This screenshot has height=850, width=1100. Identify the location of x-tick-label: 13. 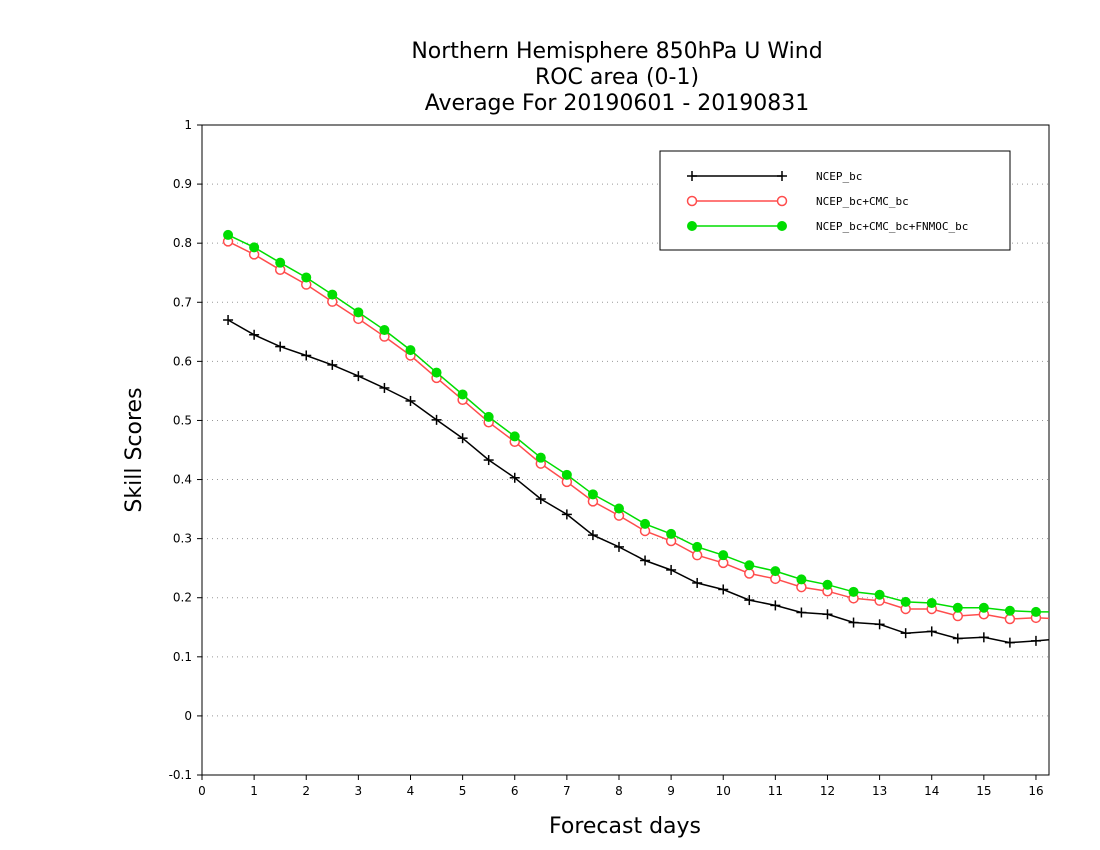
(879, 791).